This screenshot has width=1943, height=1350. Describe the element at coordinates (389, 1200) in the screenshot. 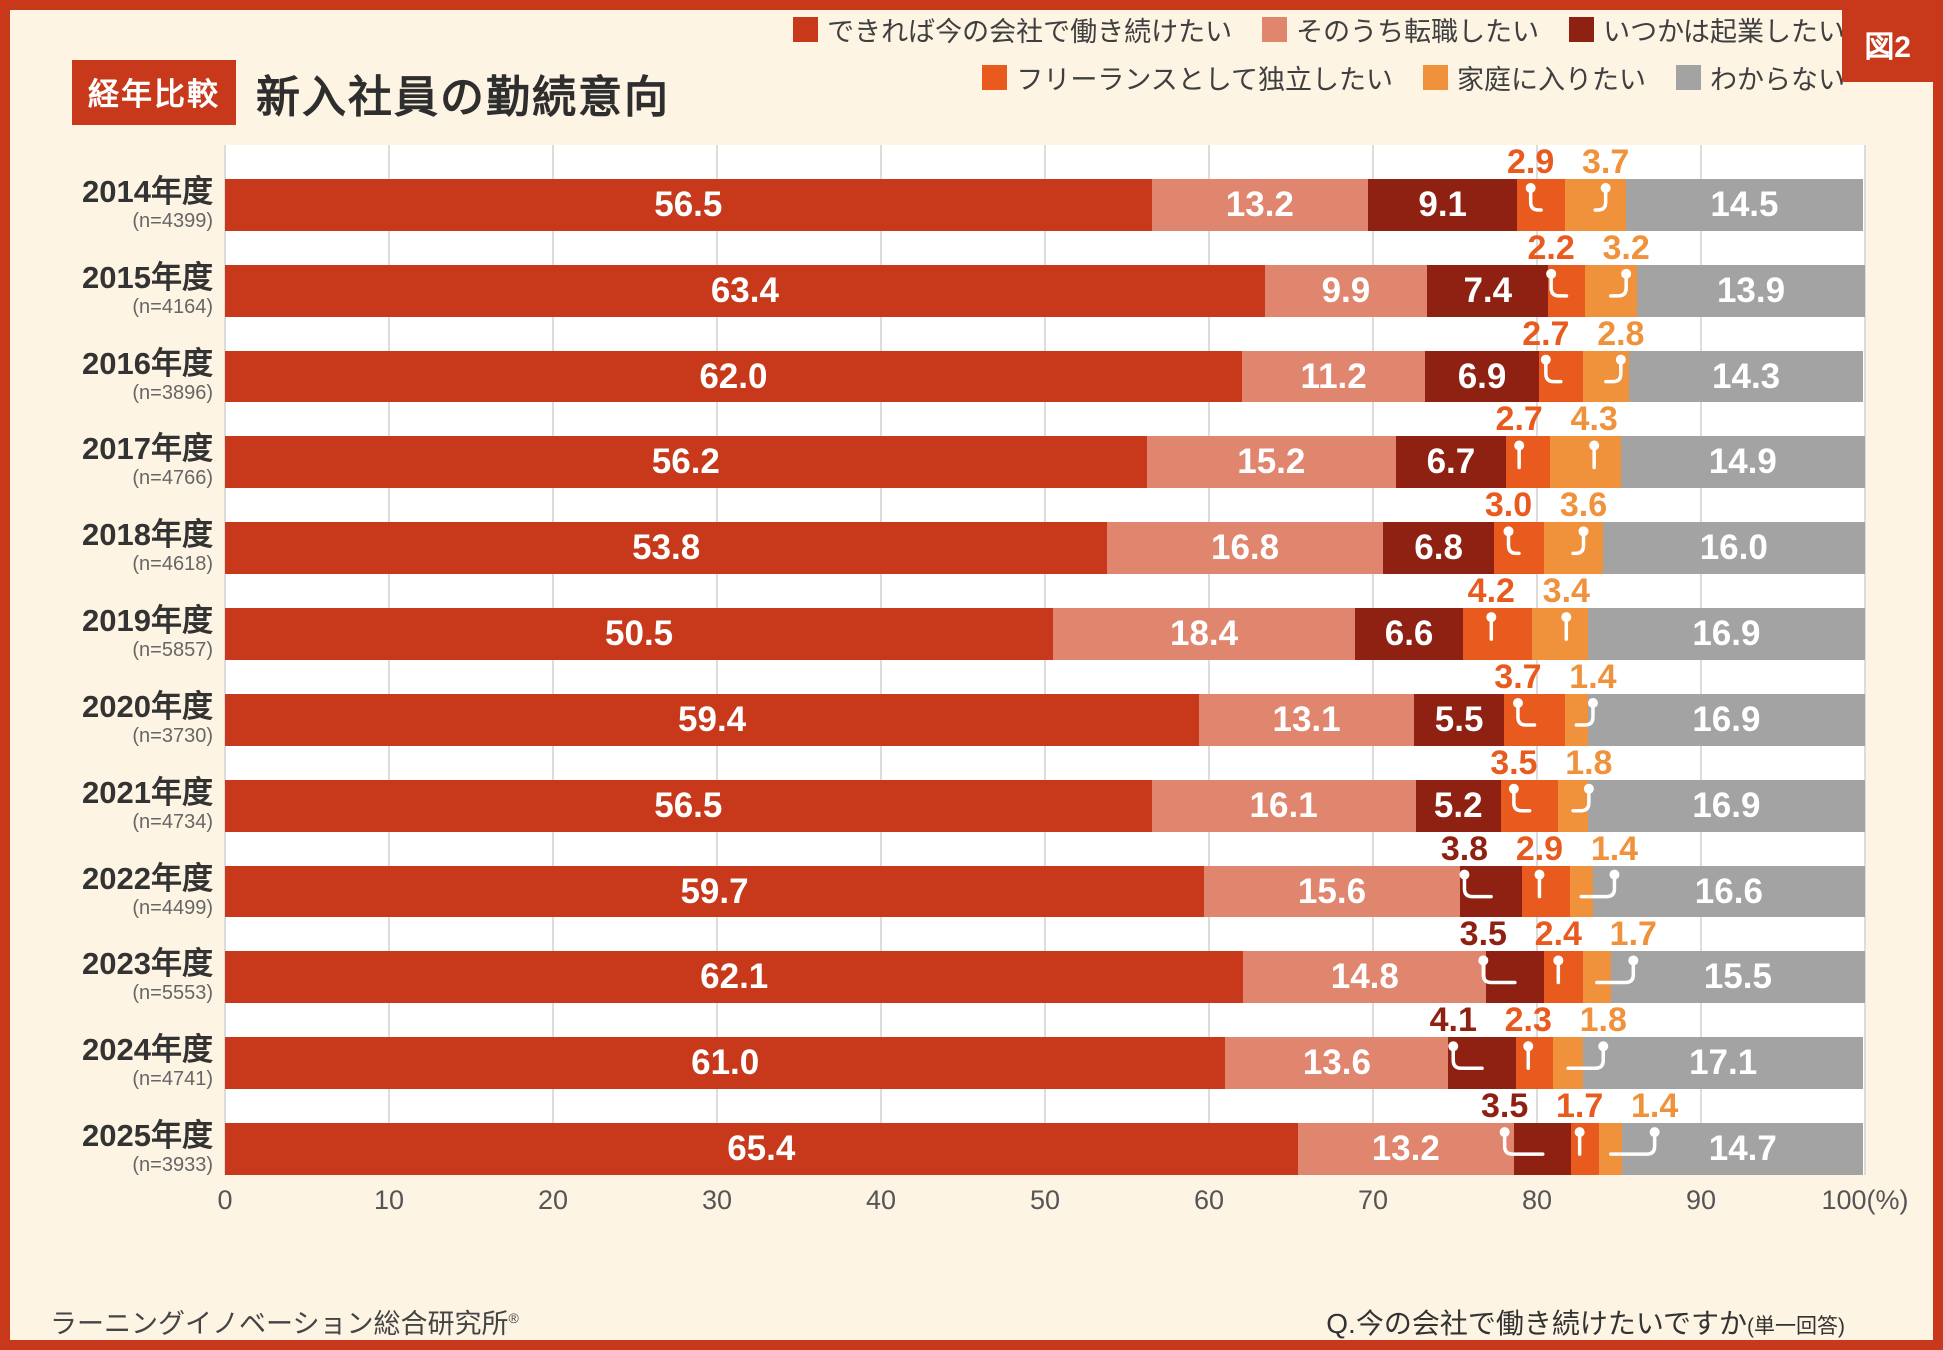

I see `x-tick-label: 10` at that location.